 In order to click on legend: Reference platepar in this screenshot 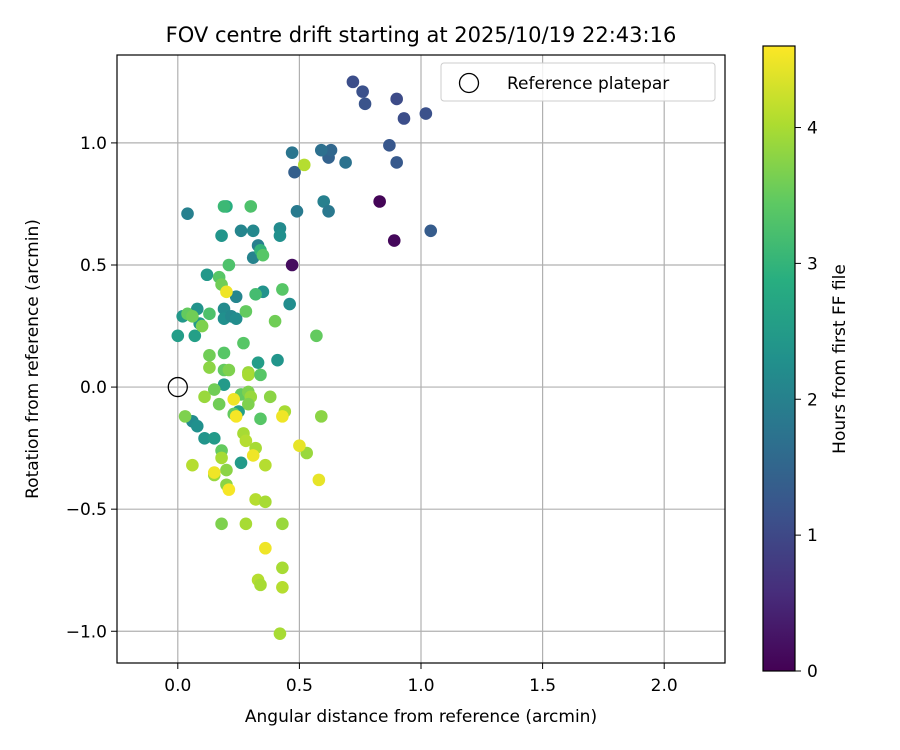, I will do `click(578, 82)`.